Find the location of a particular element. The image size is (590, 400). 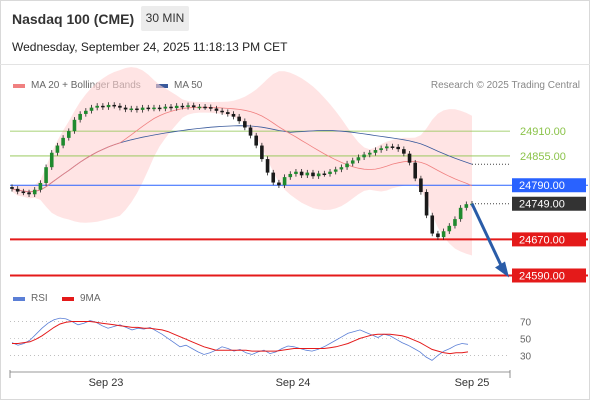

rsi-tick-label: 30 is located at coordinates (526, 356).